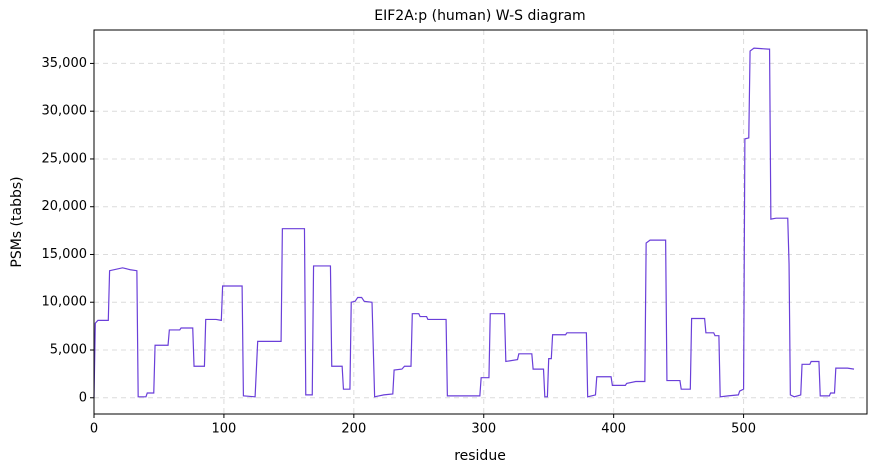 This screenshot has width=878, height=474. Describe the element at coordinates (483, 429) in the screenshot. I see `x-tick-label: 300` at that location.